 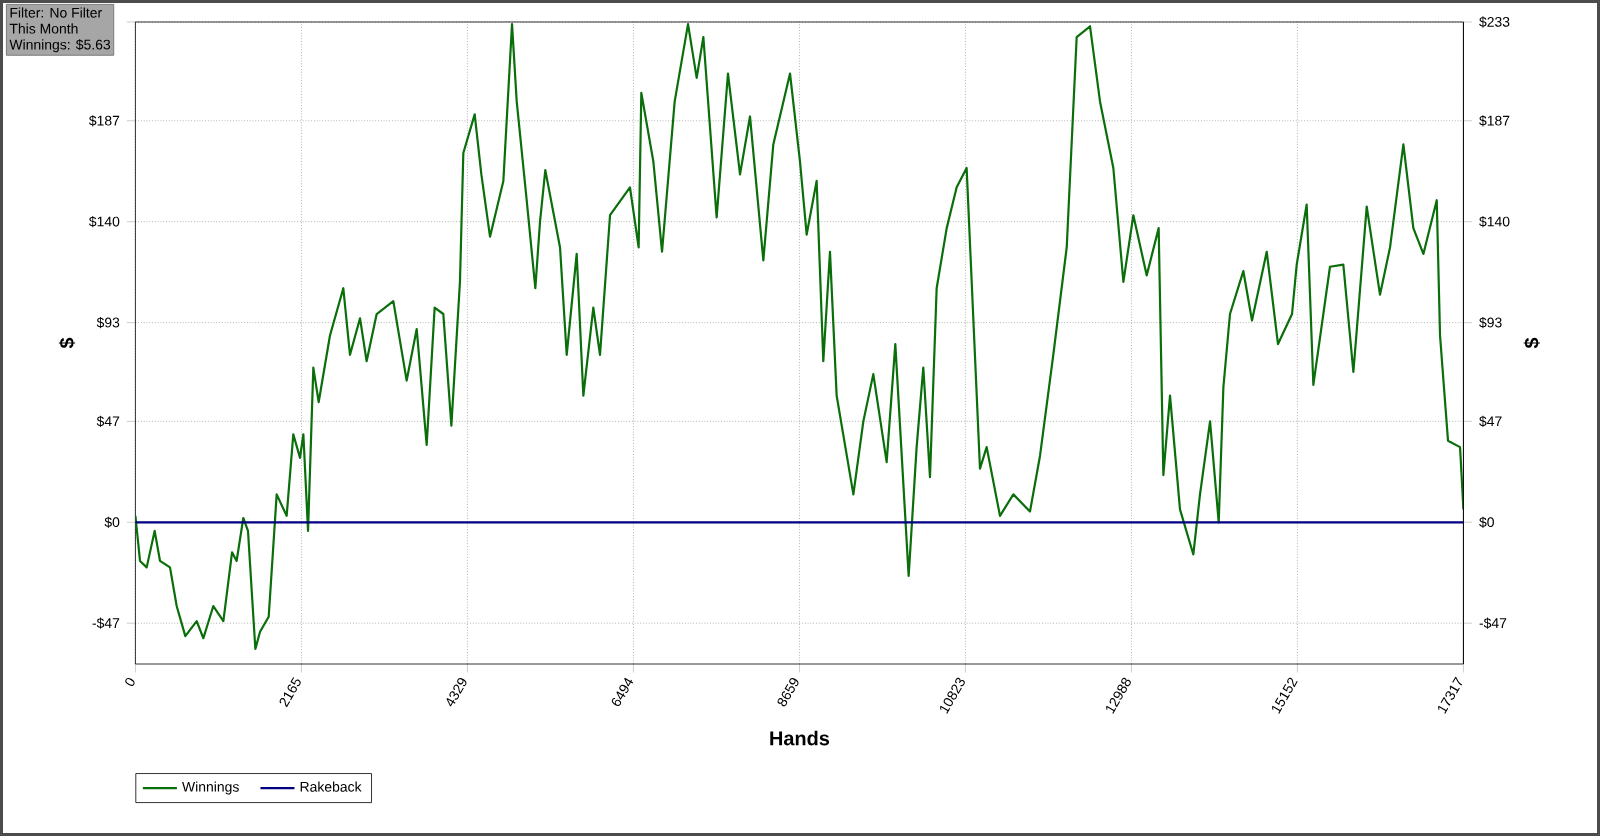 I want to click on x-axis-title: Hands, so click(x=800, y=738).